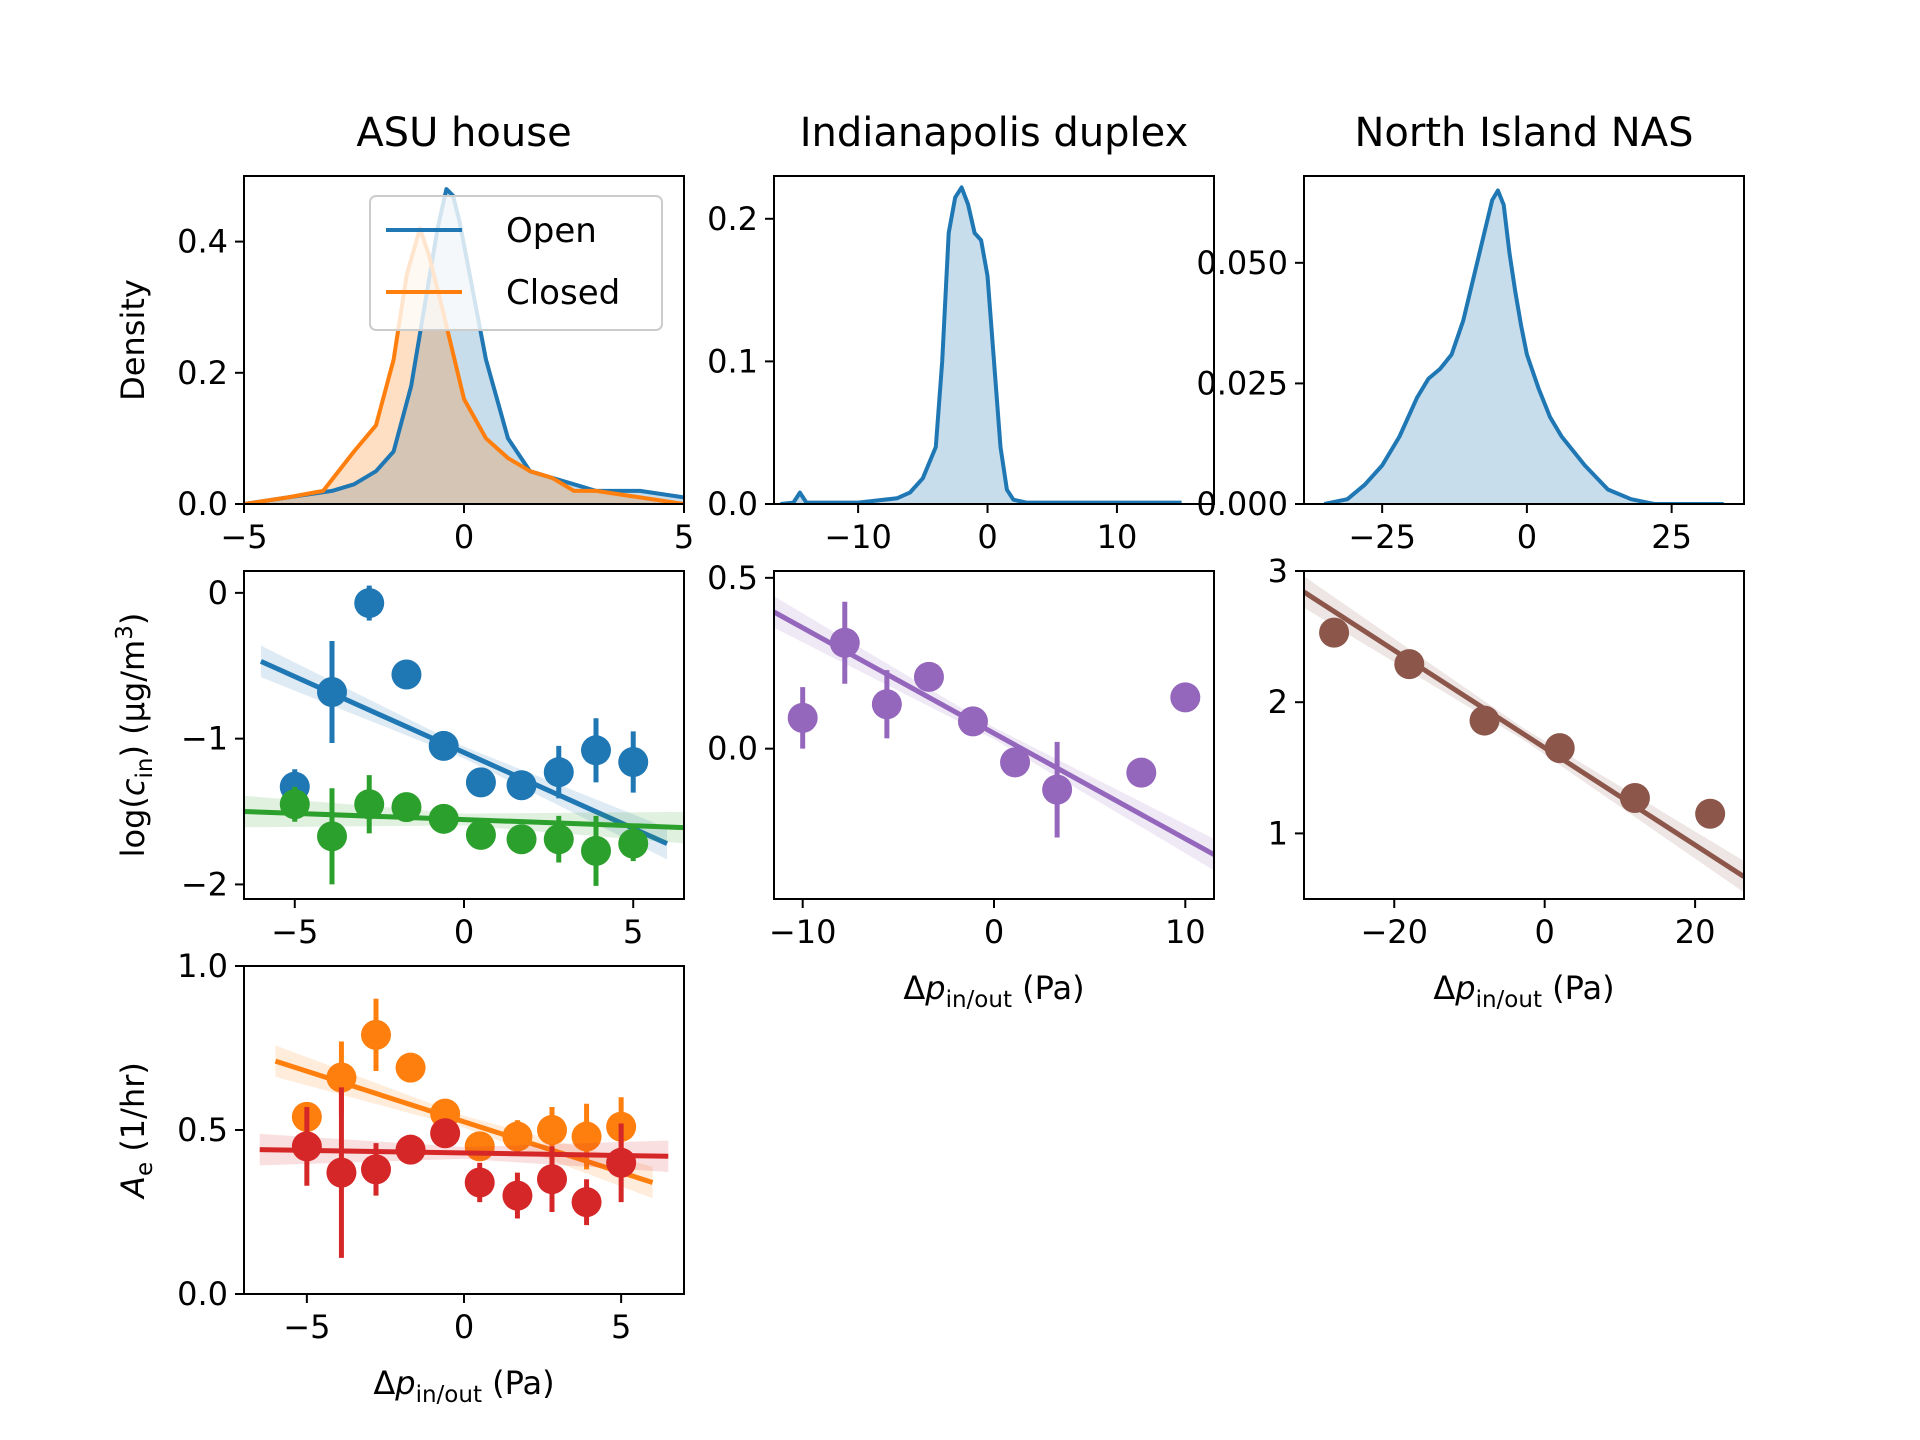 The width and height of the screenshot is (1920, 1440). I want to click on nas-density-xtick-label-2: 25, so click(1671, 537).